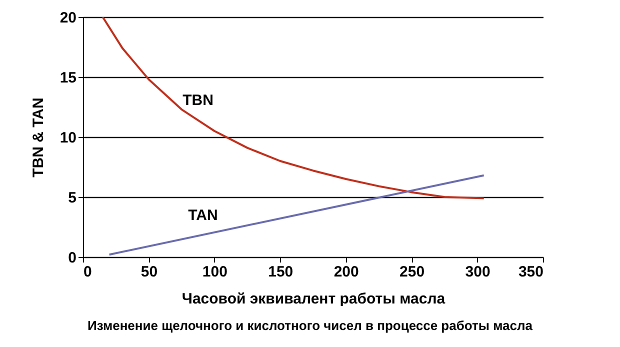  I want to click on series-label: TBN, so click(198, 101).